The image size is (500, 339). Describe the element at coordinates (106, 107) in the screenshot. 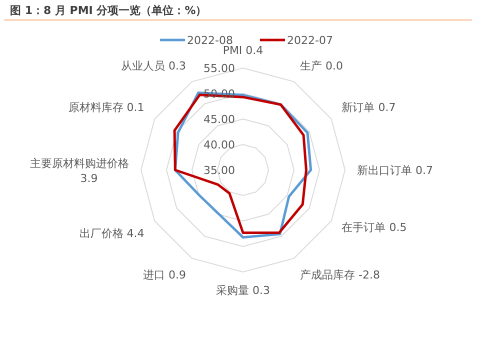

I see `spoke-label: 原材料库存 0.1` at that location.